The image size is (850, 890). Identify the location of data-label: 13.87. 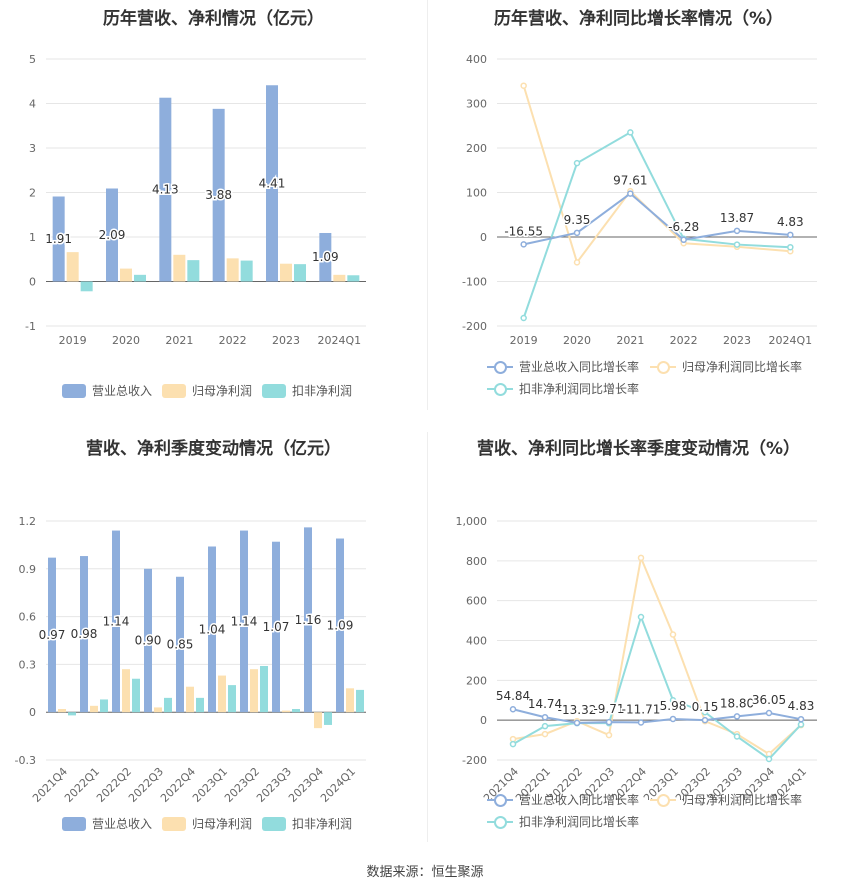
(737, 218).